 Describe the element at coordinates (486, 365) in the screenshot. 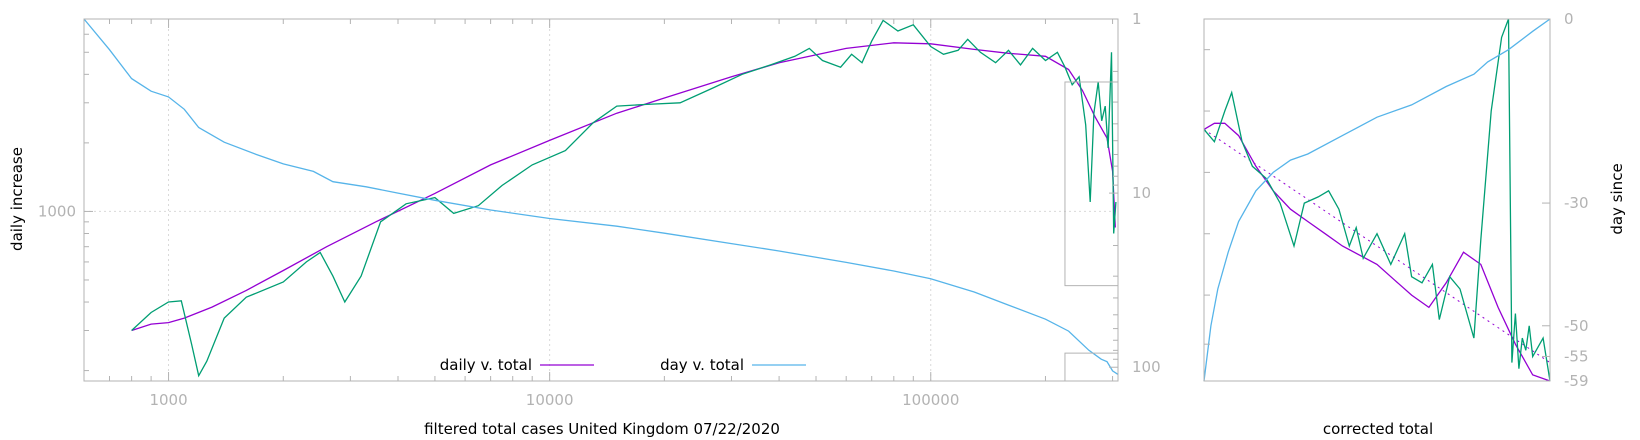

I see `legend-label: daily v. total` at that location.